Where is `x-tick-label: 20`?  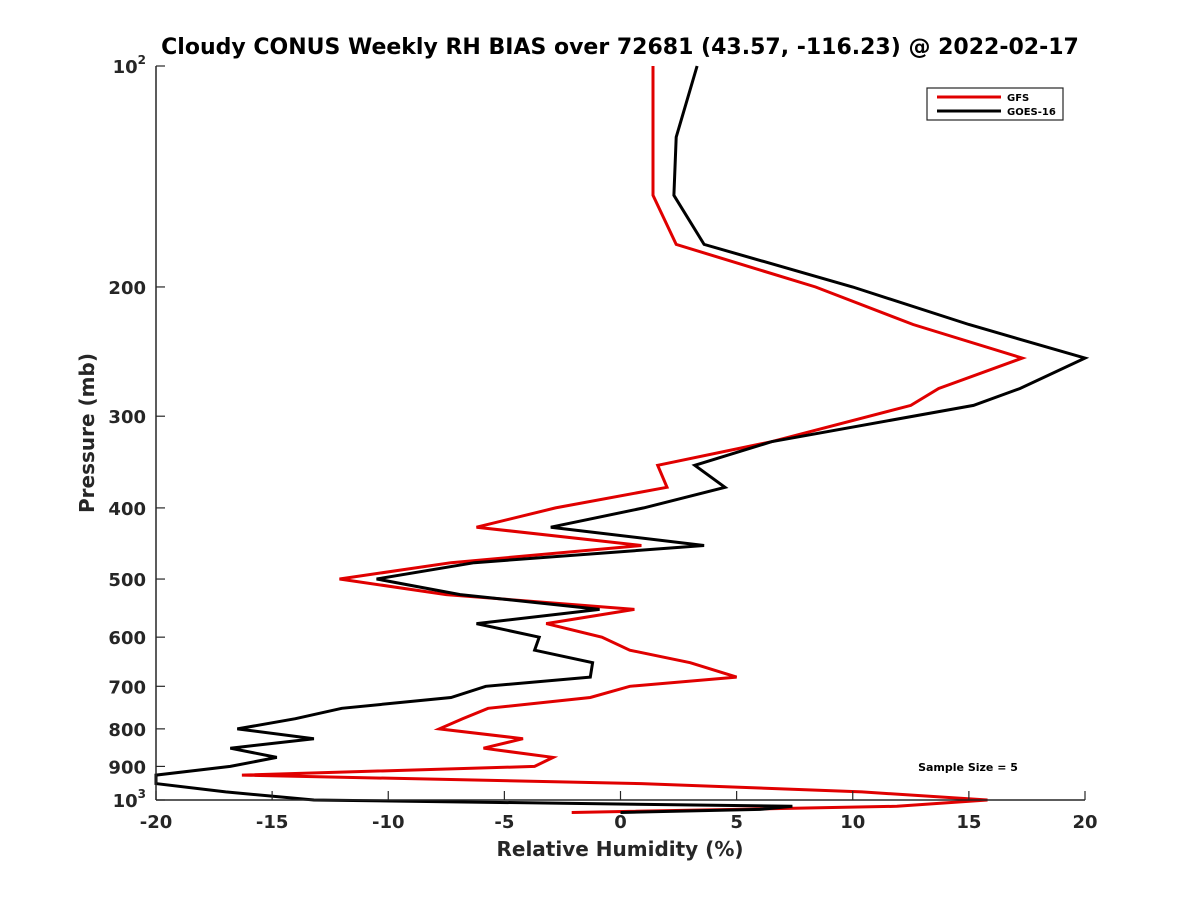
x-tick-label: 20 is located at coordinates (1084, 822).